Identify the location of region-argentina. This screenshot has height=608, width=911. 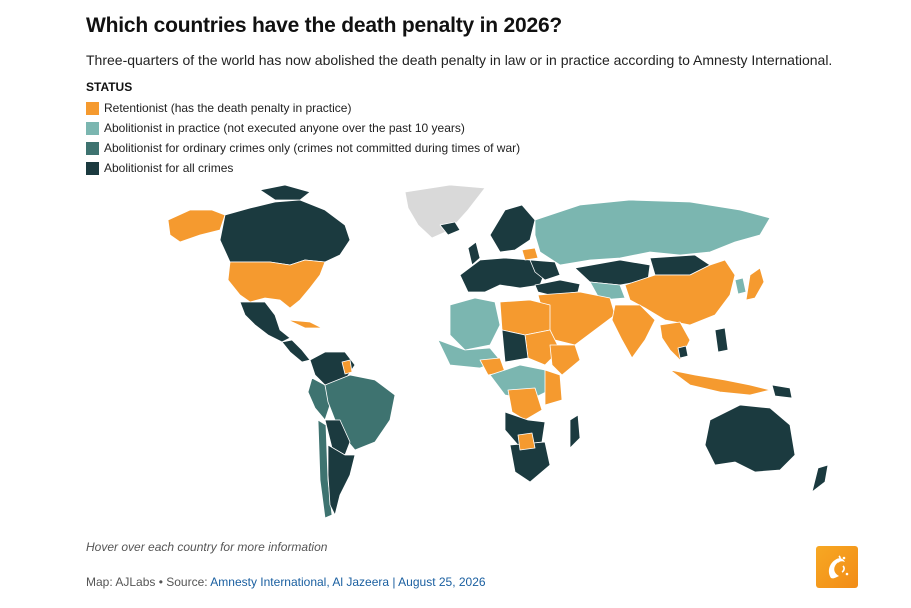
(341, 480).